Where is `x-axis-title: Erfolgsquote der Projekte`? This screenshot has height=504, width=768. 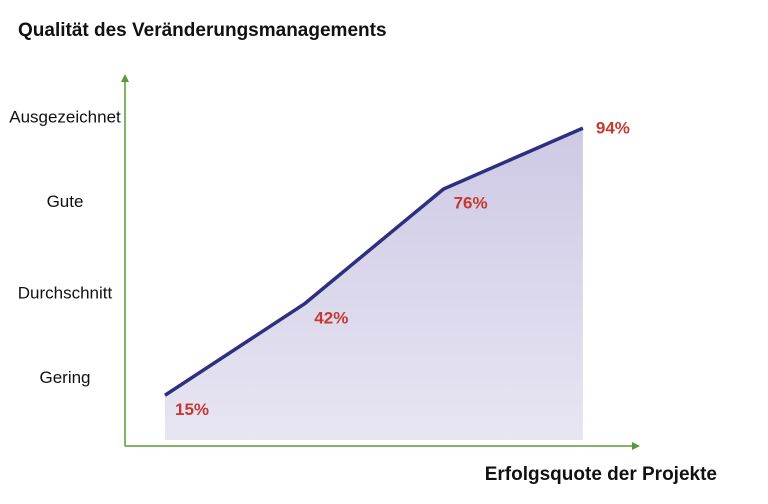
x-axis-title: Erfolgsquote der Projekte is located at coordinates (601, 474).